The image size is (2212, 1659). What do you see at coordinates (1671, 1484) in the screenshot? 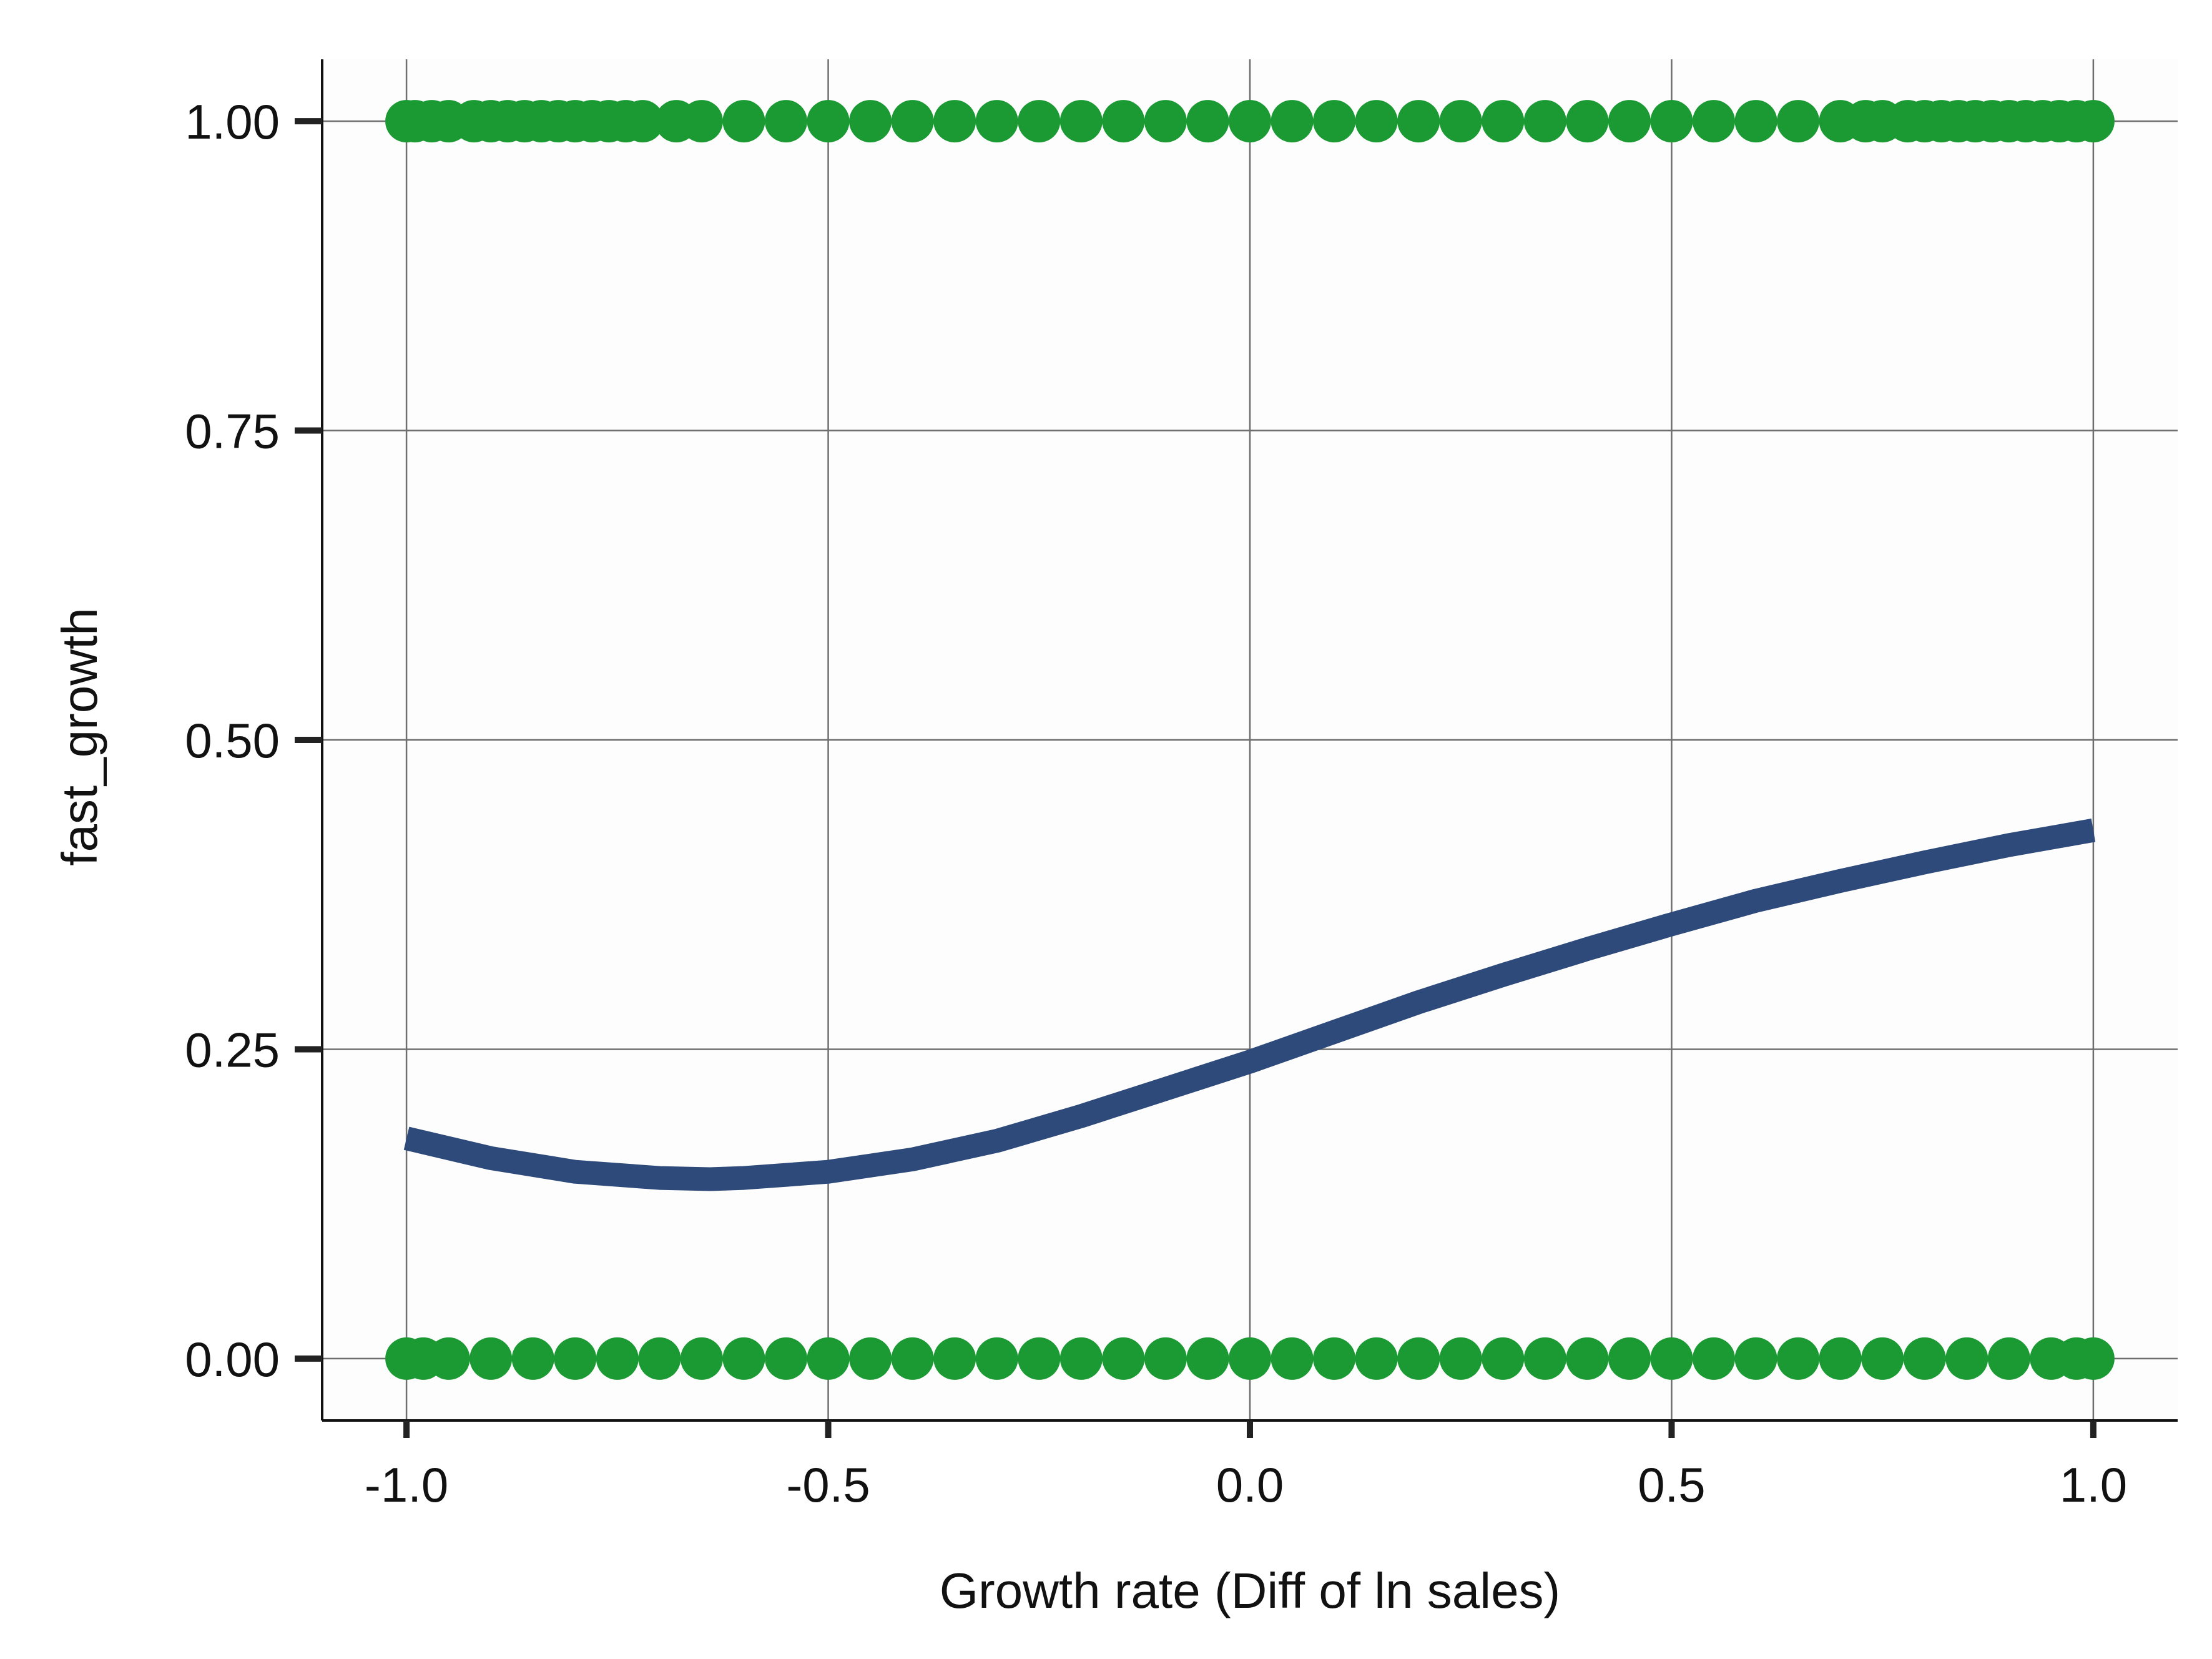
I see `x-tick-label-3: 0.5` at bounding box center [1671, 1484].